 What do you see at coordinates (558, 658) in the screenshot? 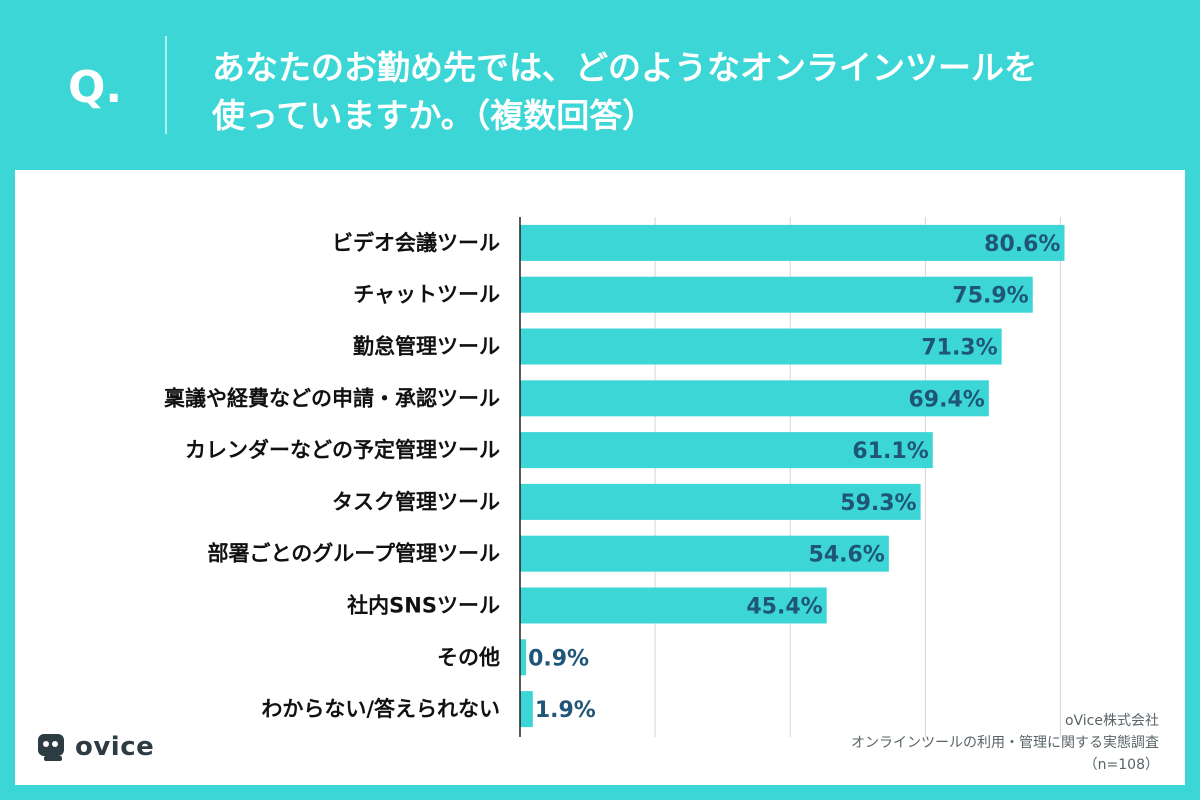
I see `value-label: 0.9%` at bounding box center [558, 658].